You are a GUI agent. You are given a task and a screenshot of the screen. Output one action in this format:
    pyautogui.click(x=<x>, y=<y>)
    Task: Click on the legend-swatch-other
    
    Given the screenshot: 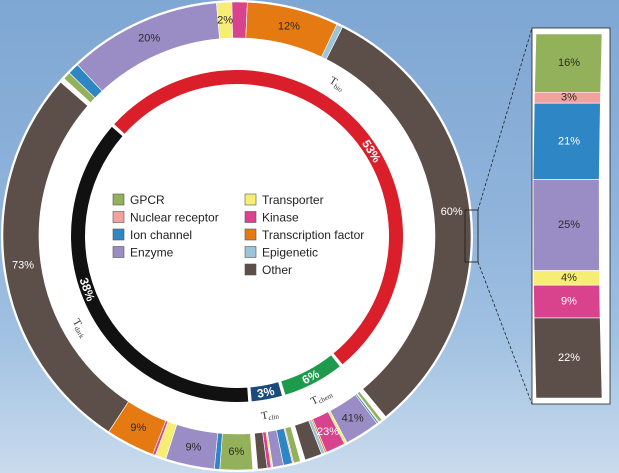 What is the action you would take?
    pyautogui.click(x=250, y=269)
    